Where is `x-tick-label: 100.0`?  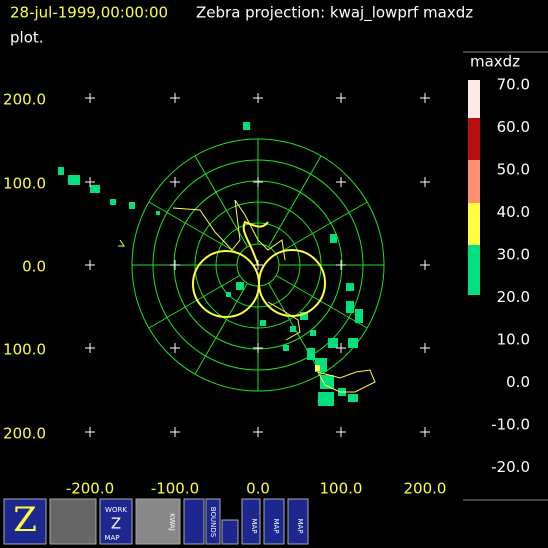 x-tick-label: 100.0 is located at coordinates (341, 489).